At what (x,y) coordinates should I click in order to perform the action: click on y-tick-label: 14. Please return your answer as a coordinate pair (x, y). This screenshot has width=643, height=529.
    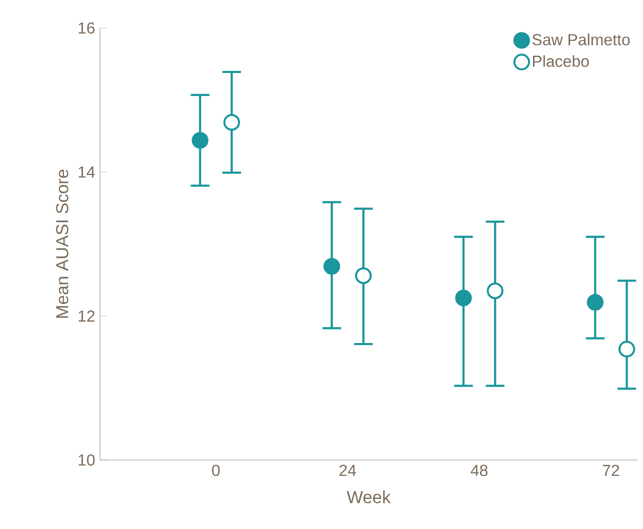
    Looking at the image, I should click on (86, 172).